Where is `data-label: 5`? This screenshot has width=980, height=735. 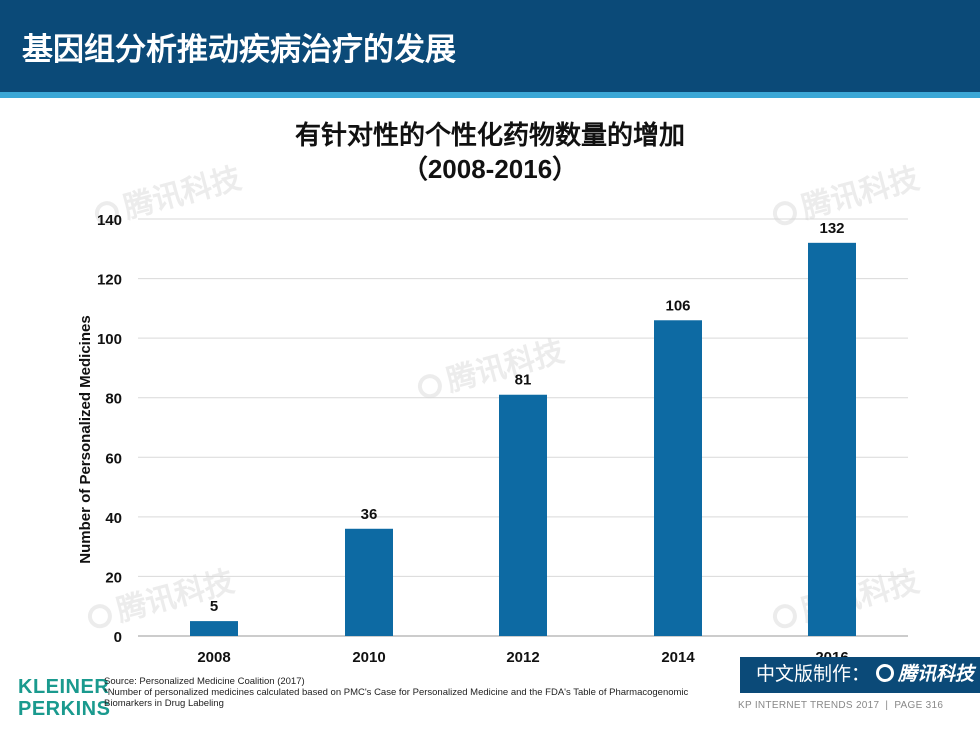
data-label: 5 is located at coordinates (214, 606).